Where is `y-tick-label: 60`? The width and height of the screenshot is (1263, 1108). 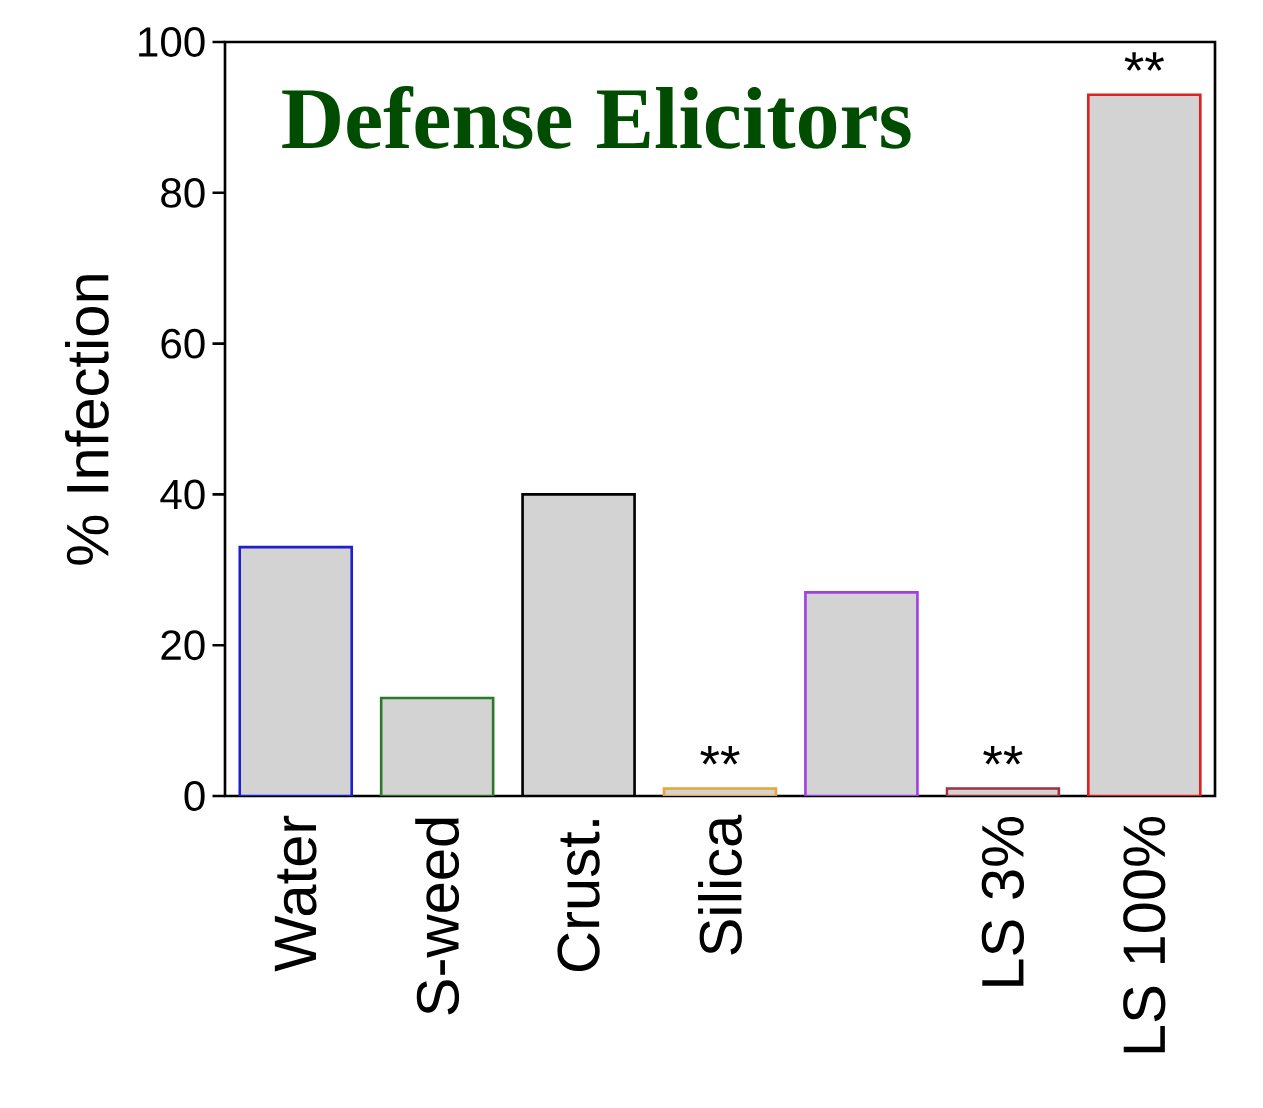
y-tick-label: 60 is located at coordinates (183, 343).